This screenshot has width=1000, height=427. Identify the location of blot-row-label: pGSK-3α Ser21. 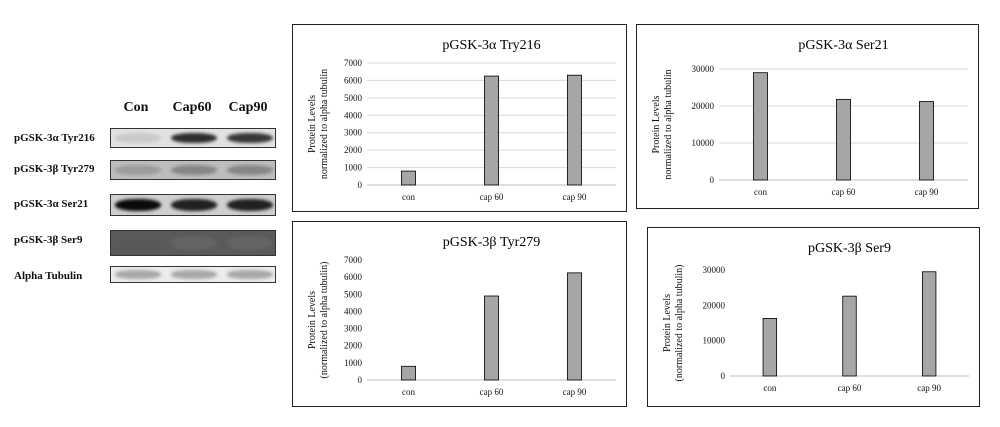
(51, 204).